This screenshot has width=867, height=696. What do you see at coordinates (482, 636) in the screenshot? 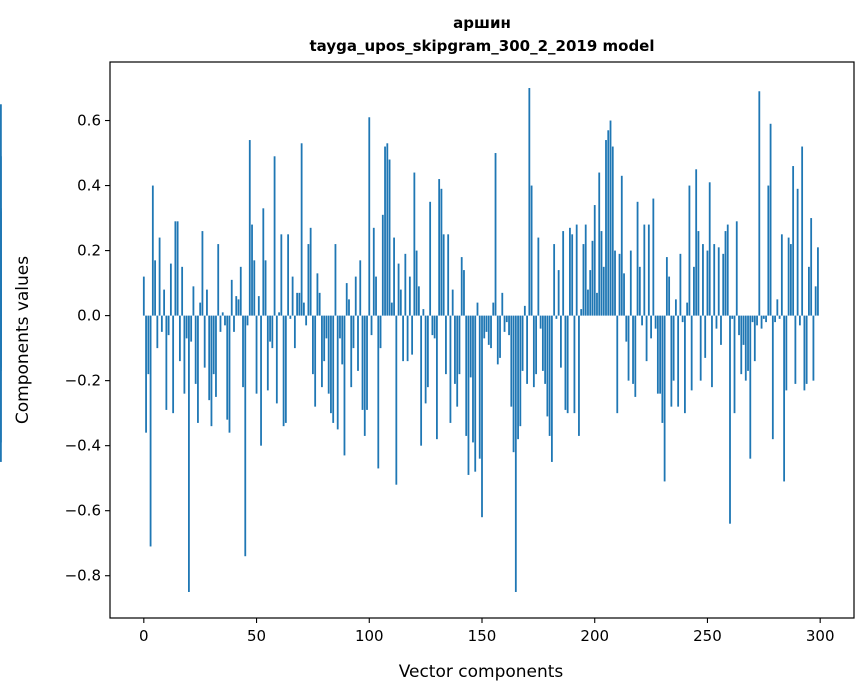
I see `x-tick-label: 150` at bounding box center [482, 636].